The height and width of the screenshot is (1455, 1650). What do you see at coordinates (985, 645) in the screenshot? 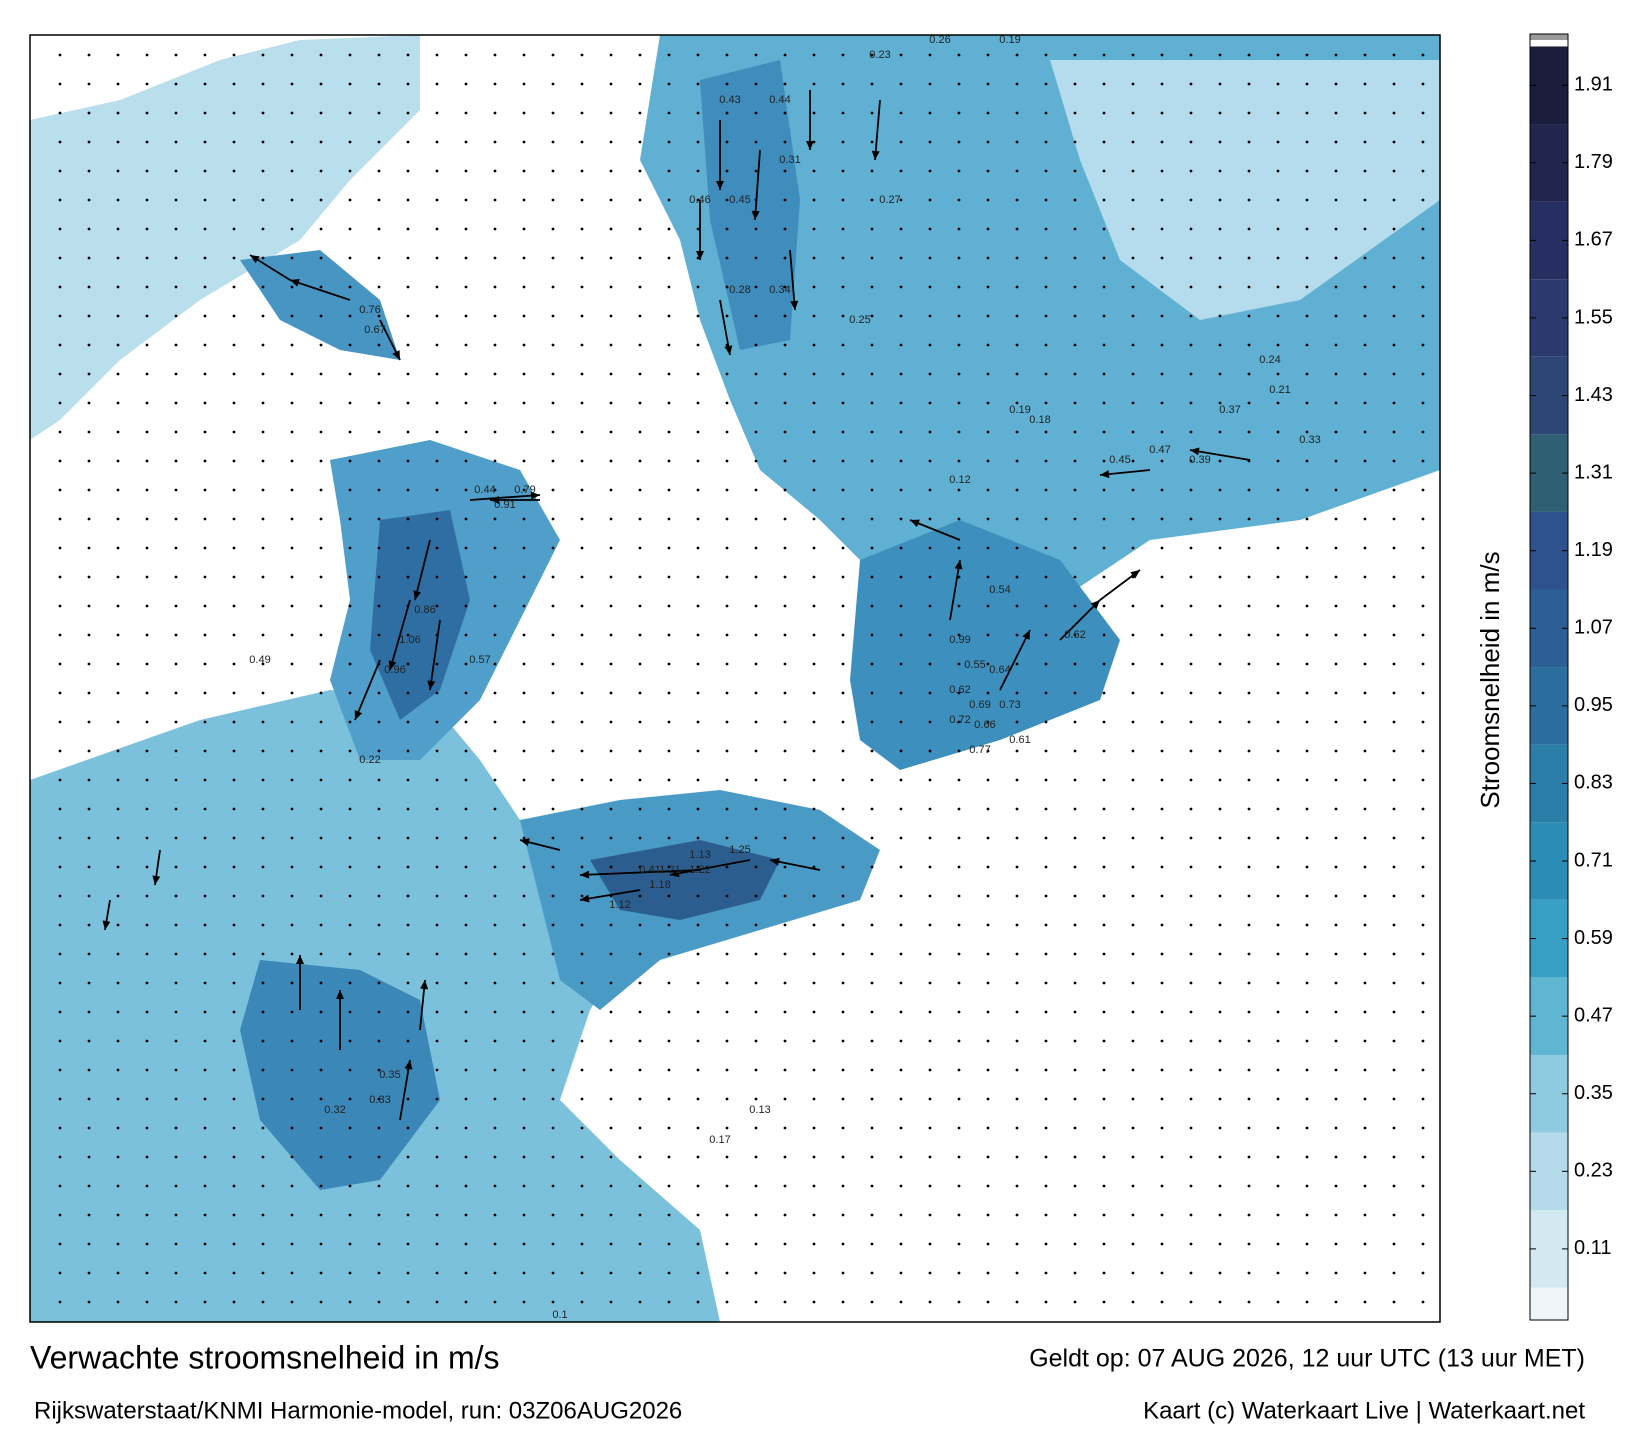
I see `estuary-east` at bounding box center [985, 645].